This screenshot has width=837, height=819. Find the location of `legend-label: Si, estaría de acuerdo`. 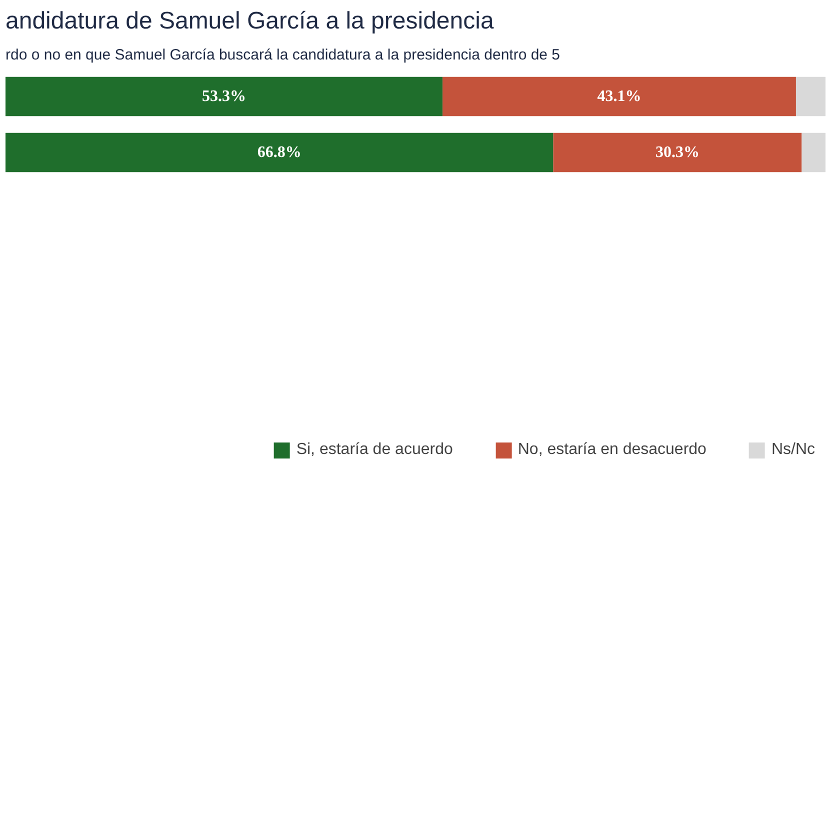

legend-label: Si, estaría de acuerdo is located at coordinates (374, 450).